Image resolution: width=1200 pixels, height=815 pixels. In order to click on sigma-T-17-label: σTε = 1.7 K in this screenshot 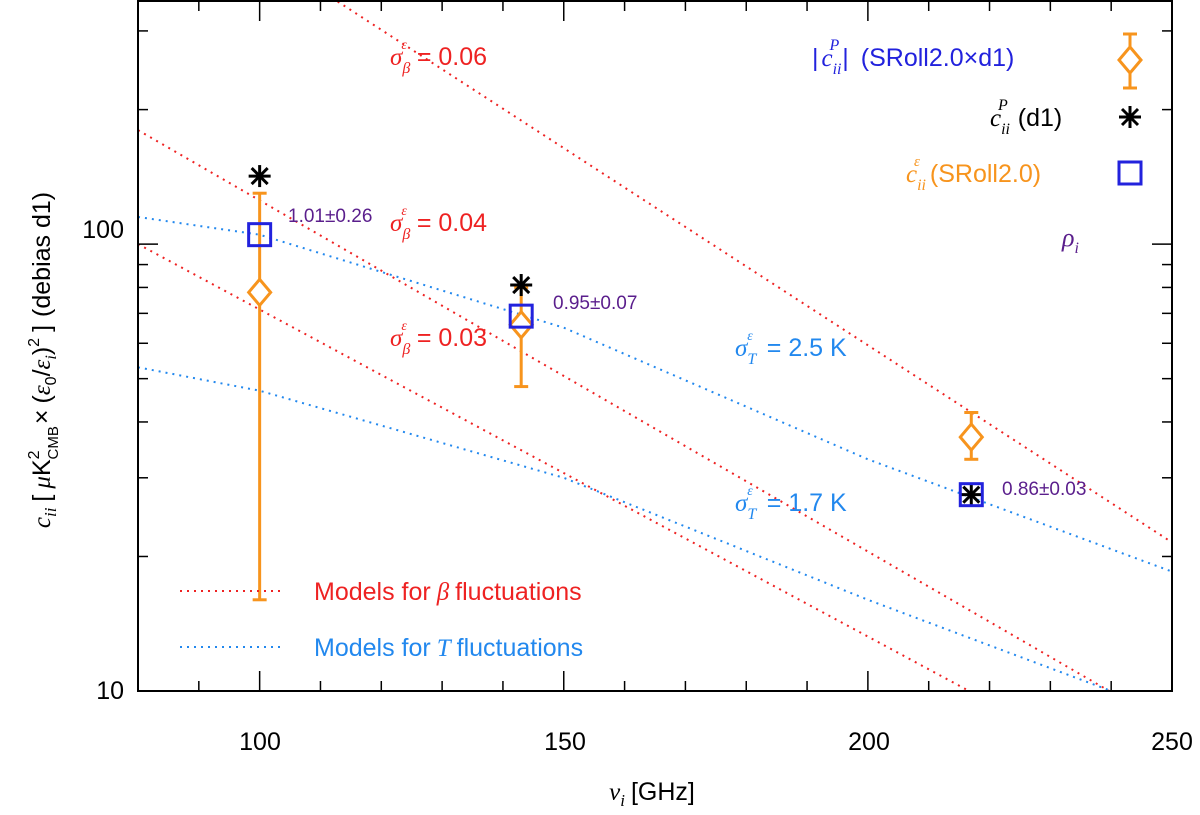, I will do `click(791, 503)`.